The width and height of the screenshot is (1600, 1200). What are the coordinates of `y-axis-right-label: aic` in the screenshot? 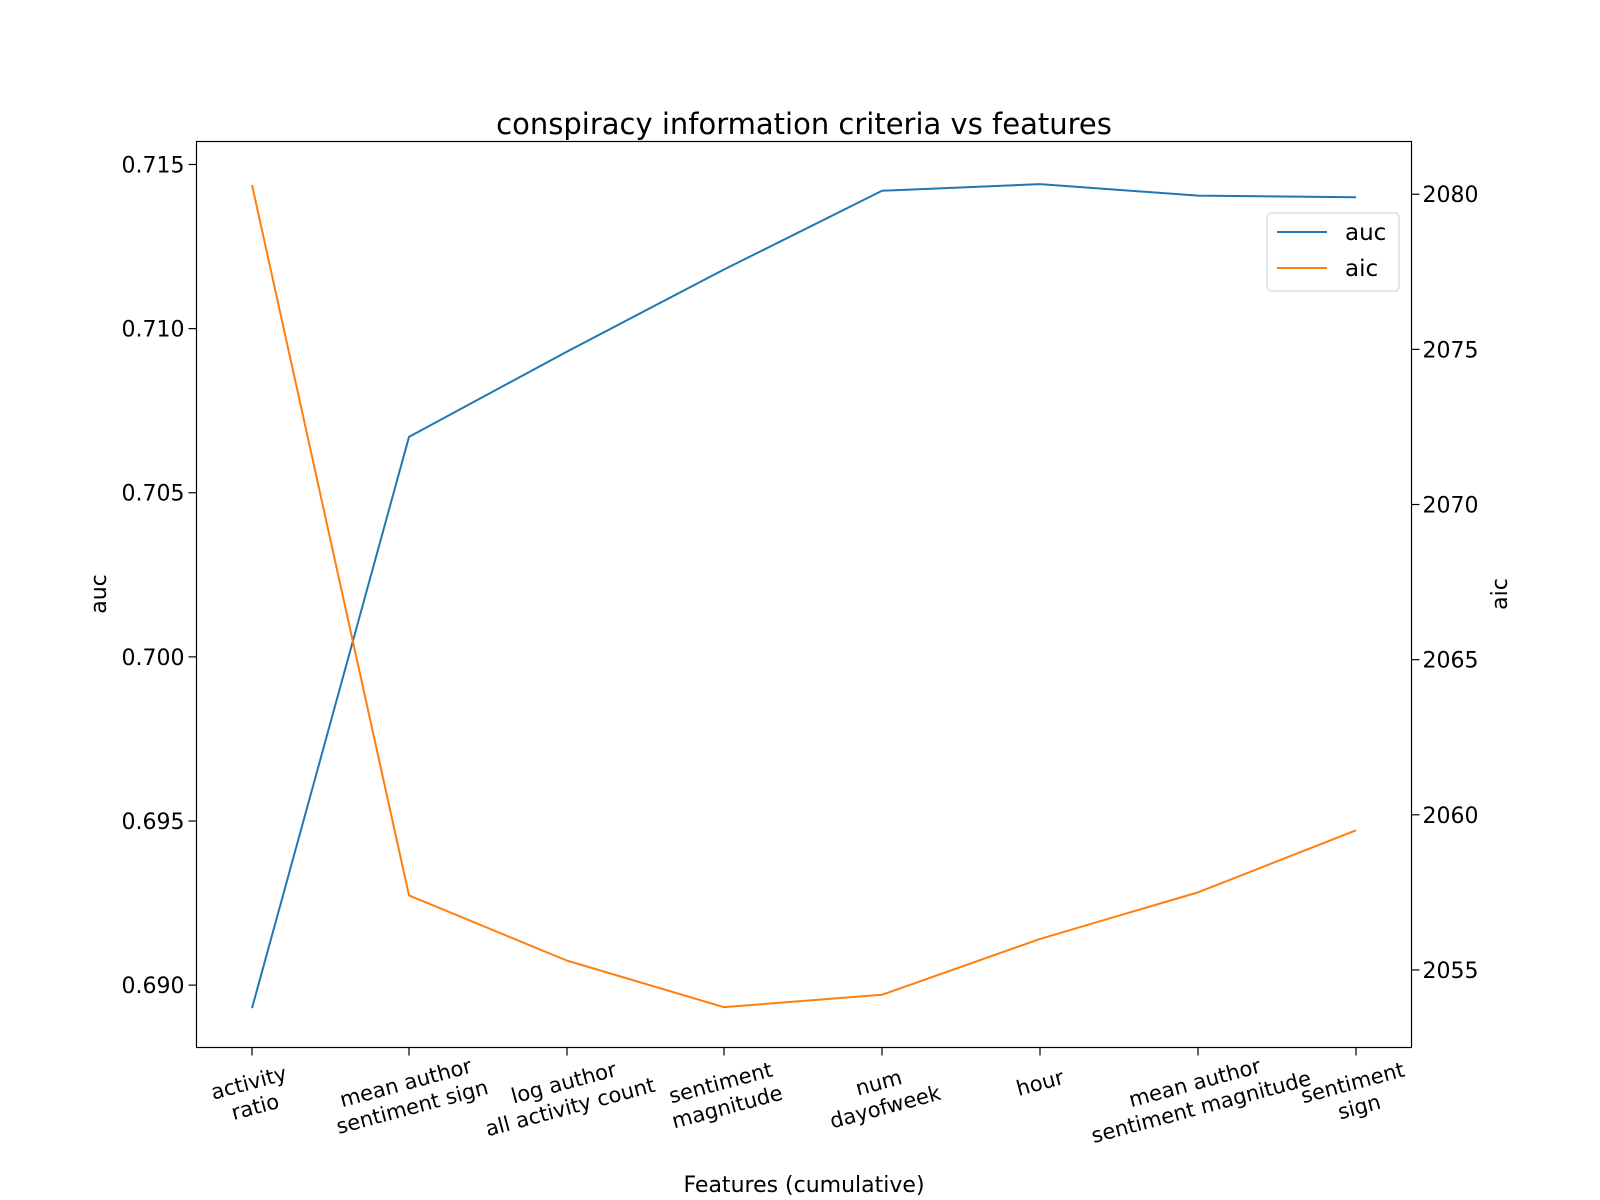 It's located at (1500, 594).